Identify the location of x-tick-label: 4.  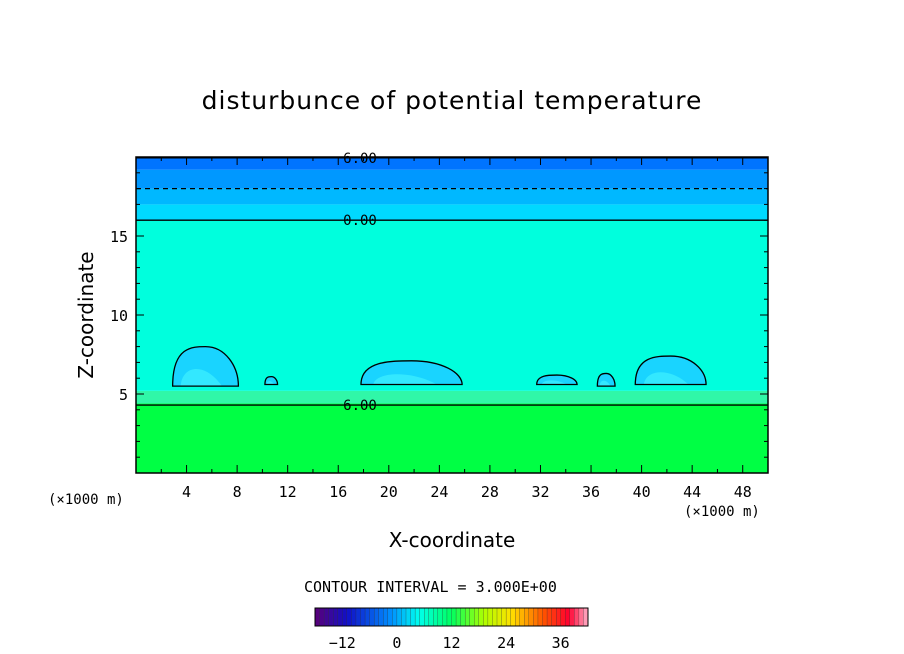
(186, 492).